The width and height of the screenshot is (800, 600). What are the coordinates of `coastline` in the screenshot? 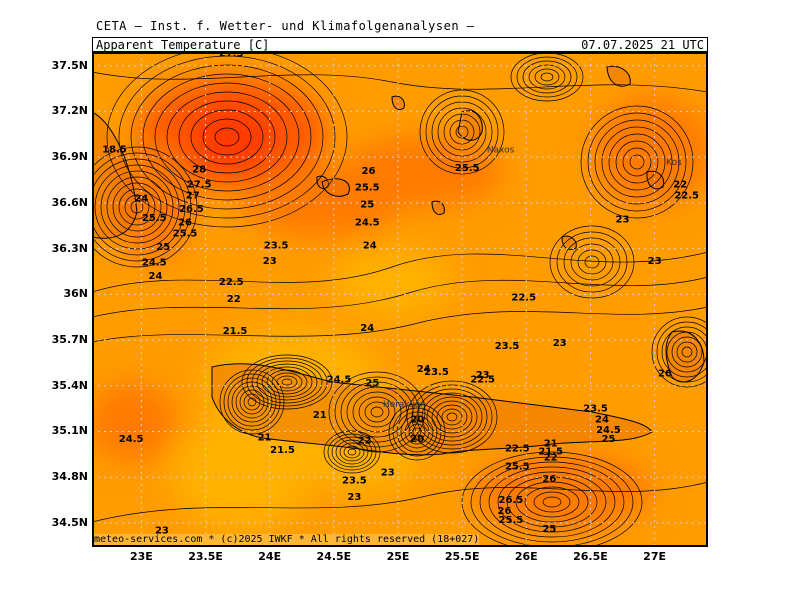 It's located at (322, 182).